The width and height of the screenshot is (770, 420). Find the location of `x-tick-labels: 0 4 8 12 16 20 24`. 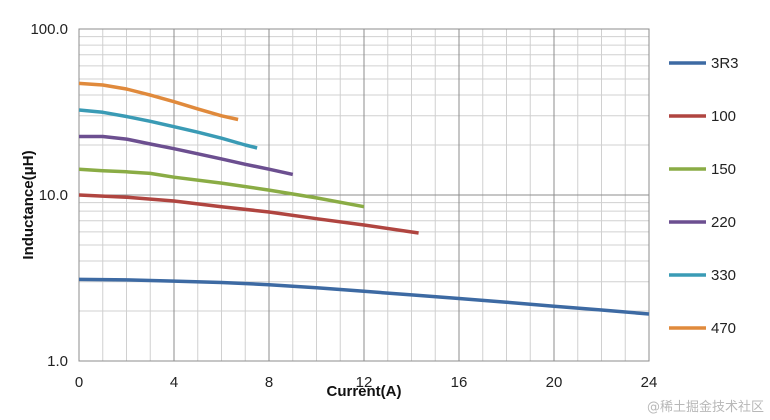

x-tick-labels: 0 4 8 12 16 20 24 is located at coordinates (366, 382).